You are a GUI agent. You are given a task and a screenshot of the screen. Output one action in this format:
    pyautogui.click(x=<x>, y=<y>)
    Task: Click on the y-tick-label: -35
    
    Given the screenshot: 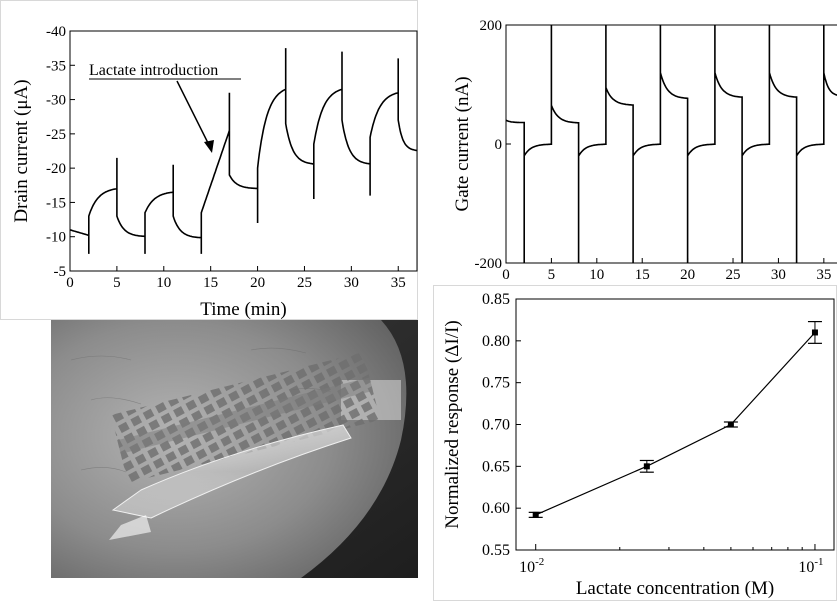 What is the action you would take?
    pyautogui.click(x=56, y=66)
    